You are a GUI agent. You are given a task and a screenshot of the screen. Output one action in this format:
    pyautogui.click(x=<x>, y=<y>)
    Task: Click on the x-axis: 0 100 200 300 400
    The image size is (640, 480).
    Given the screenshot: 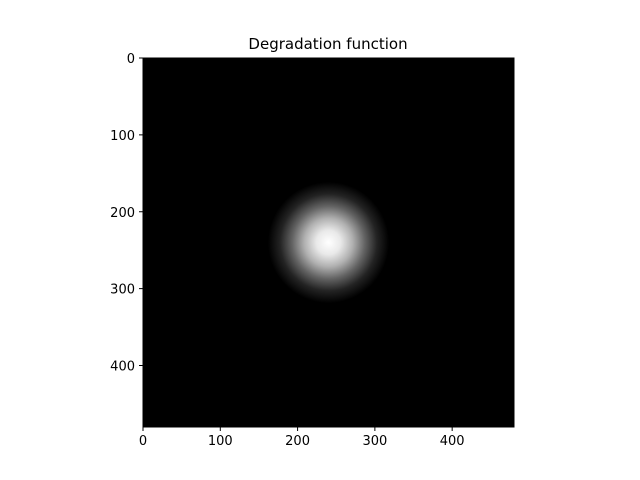 What is the action you would take?
    pyautogui.click(x=302, y=438)
    